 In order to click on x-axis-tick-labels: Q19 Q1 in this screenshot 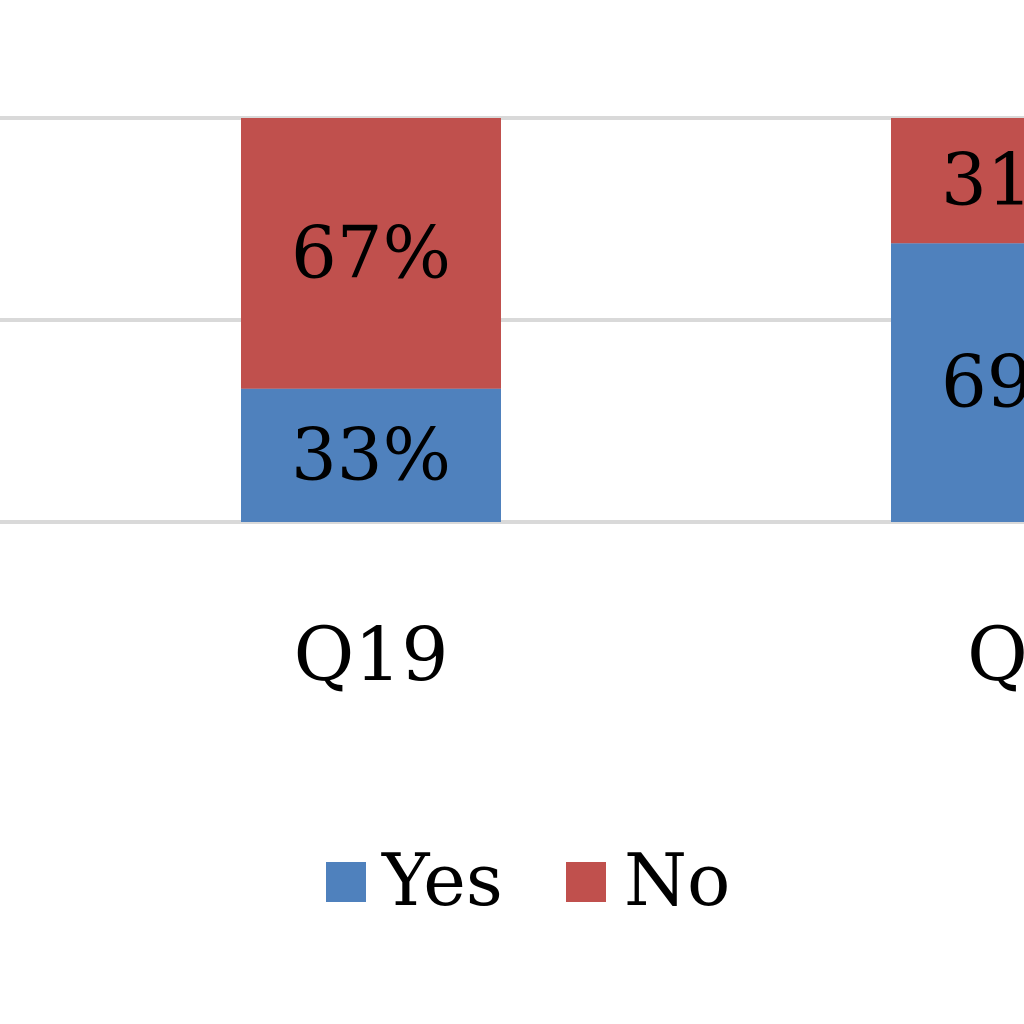, I will do `click(659, 655)`.